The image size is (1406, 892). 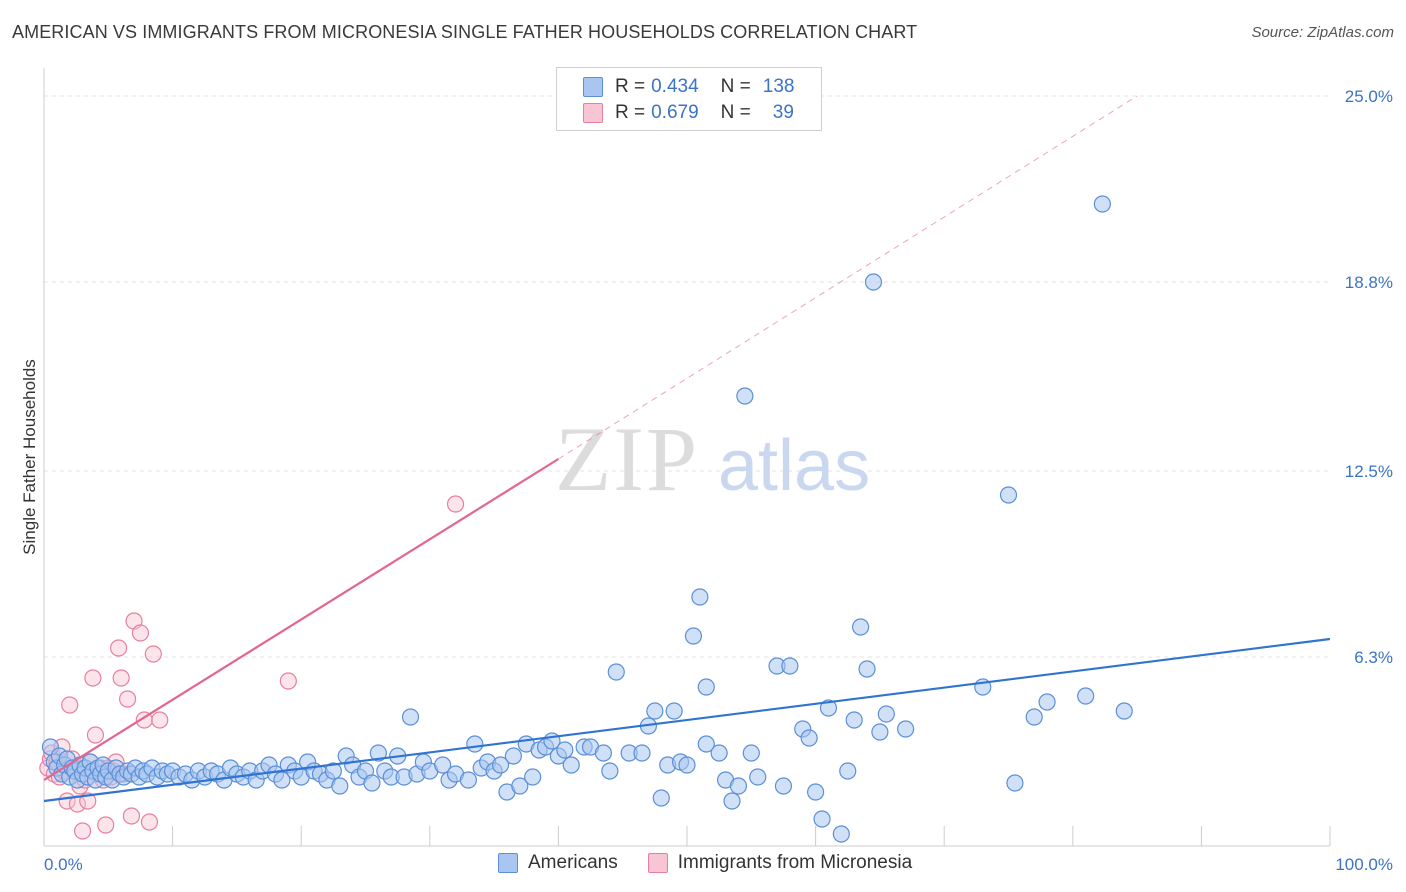 What do you see at coordinates (657, 863) in the screenshot?
I see `micronesia-legend-swatch` at bounding box center [657, 863].